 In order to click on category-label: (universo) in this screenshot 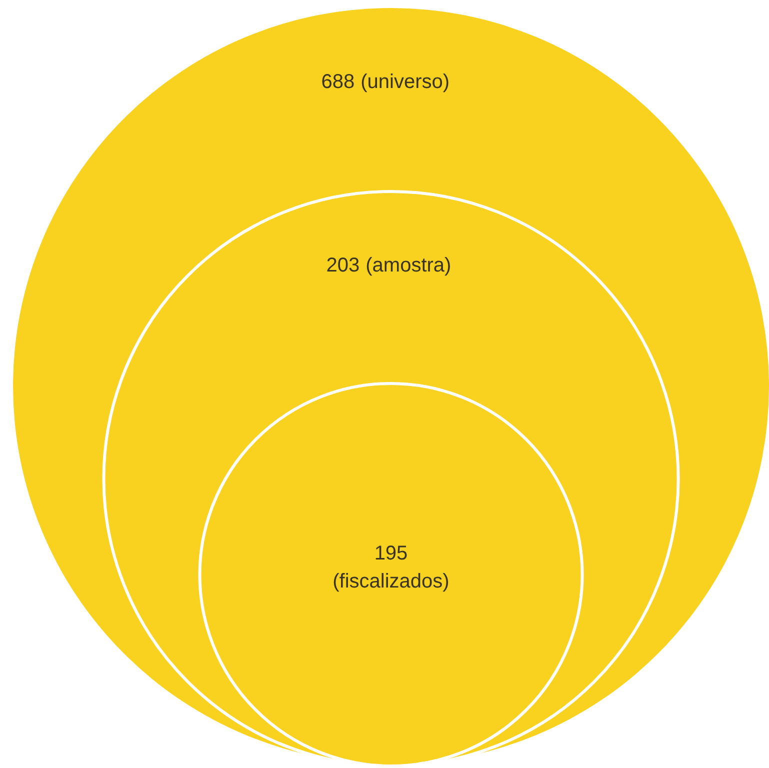, I will do `click(405, 82)`.